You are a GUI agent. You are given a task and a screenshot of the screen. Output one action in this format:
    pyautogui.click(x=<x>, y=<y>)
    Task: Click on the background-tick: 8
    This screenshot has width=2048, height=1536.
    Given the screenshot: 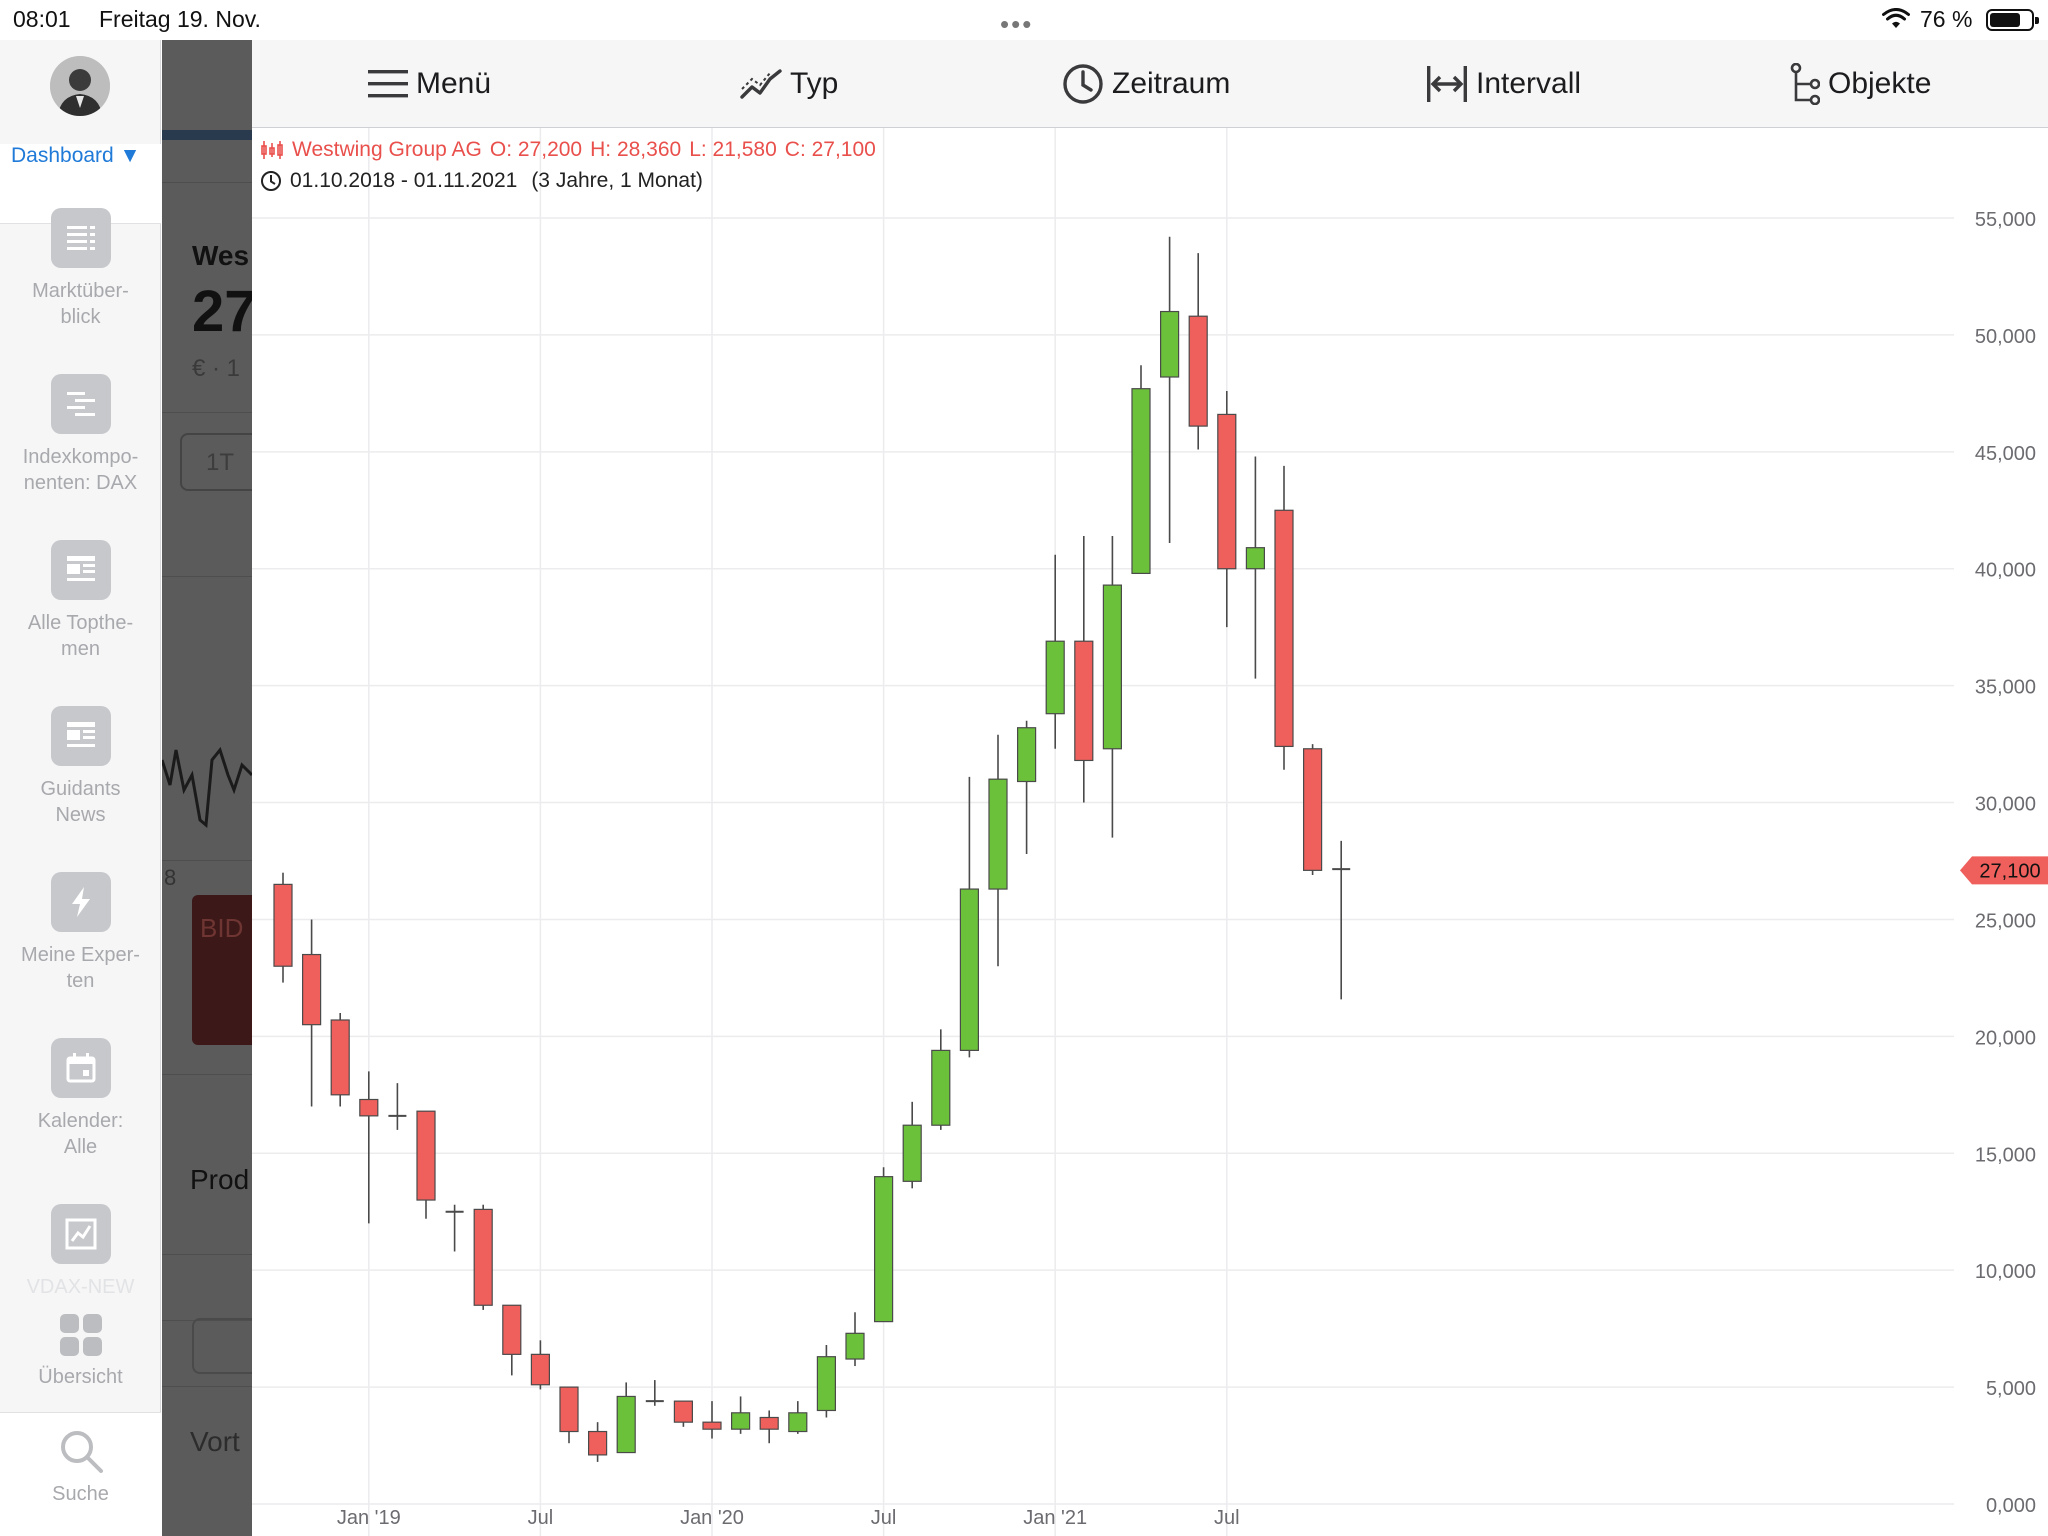 What is the action you would take?
    pyautogui.click(x=170, y=877)
    